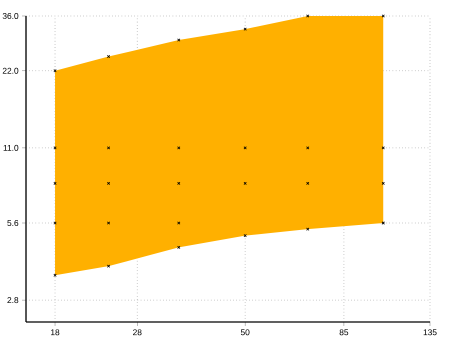  Describe the element at coordinates (55, 332) in the screenshot. I see `x-tick-label: 18` at that location.